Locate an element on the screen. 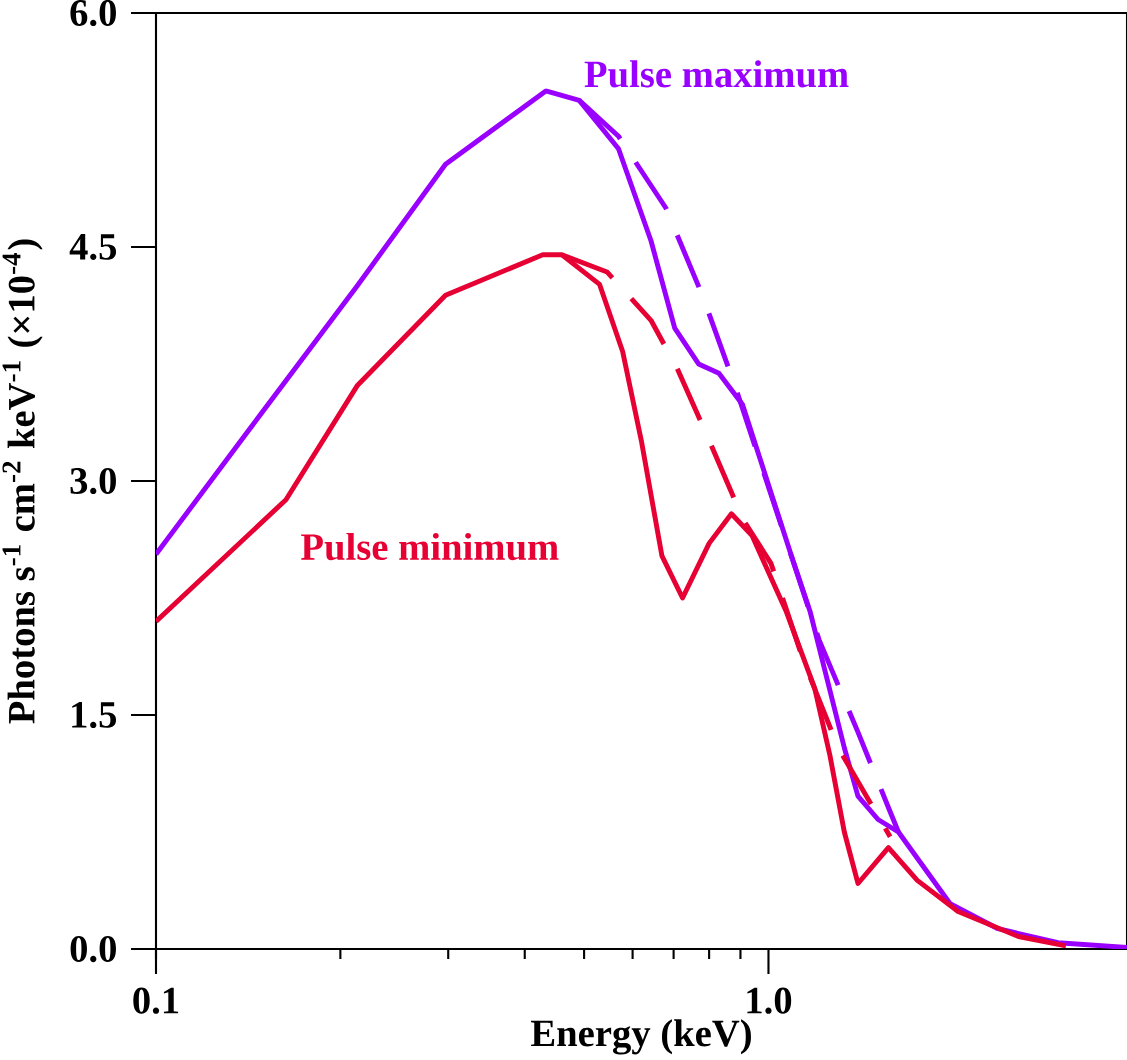  y-tick-label: 3.0 is located at coordinates (93, 481).